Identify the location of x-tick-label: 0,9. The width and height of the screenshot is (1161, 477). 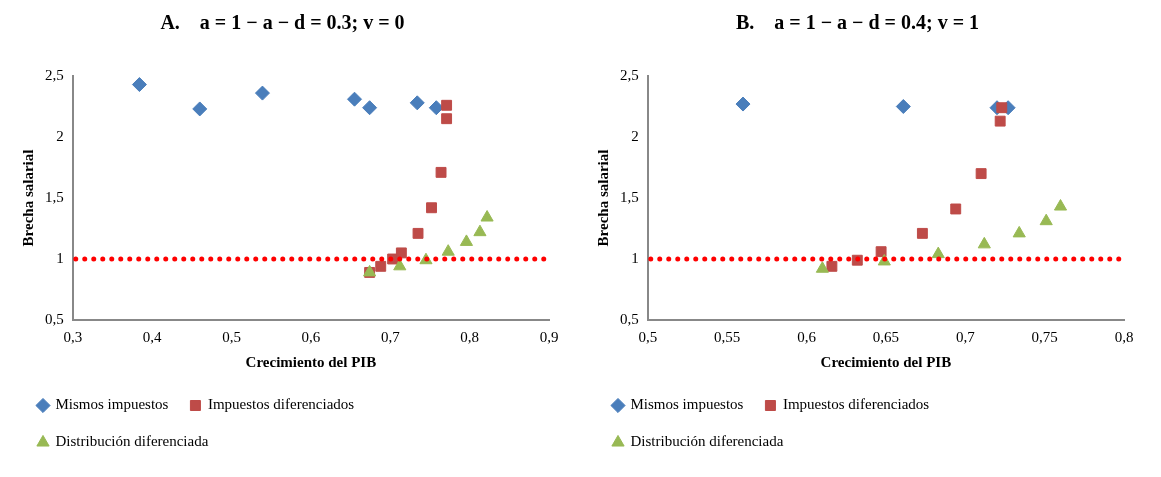
(549, 336).